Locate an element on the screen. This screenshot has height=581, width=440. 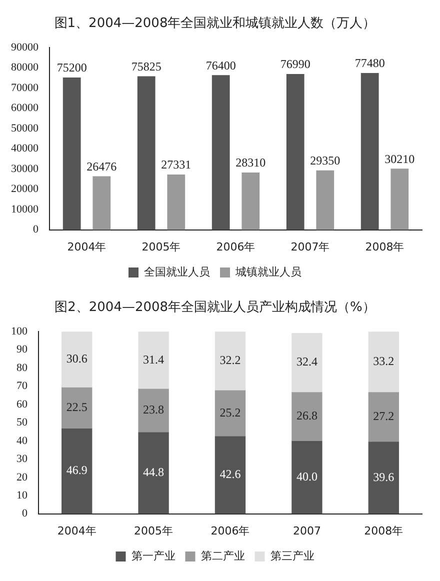
data-label: 30.6 is located at coordinates (77, 359).